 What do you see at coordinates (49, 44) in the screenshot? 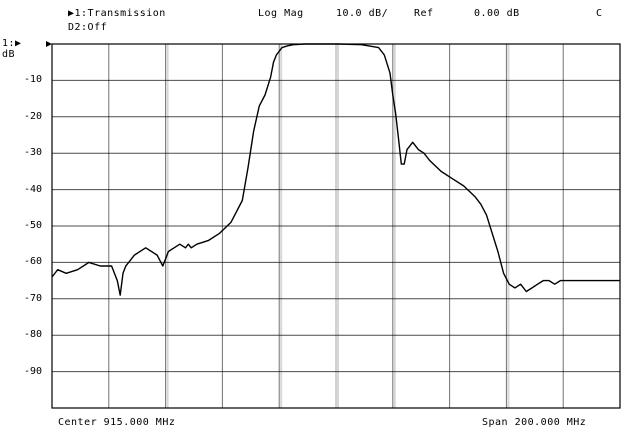
I see `reference-arrow-icon` at bounding box center [49, 44].